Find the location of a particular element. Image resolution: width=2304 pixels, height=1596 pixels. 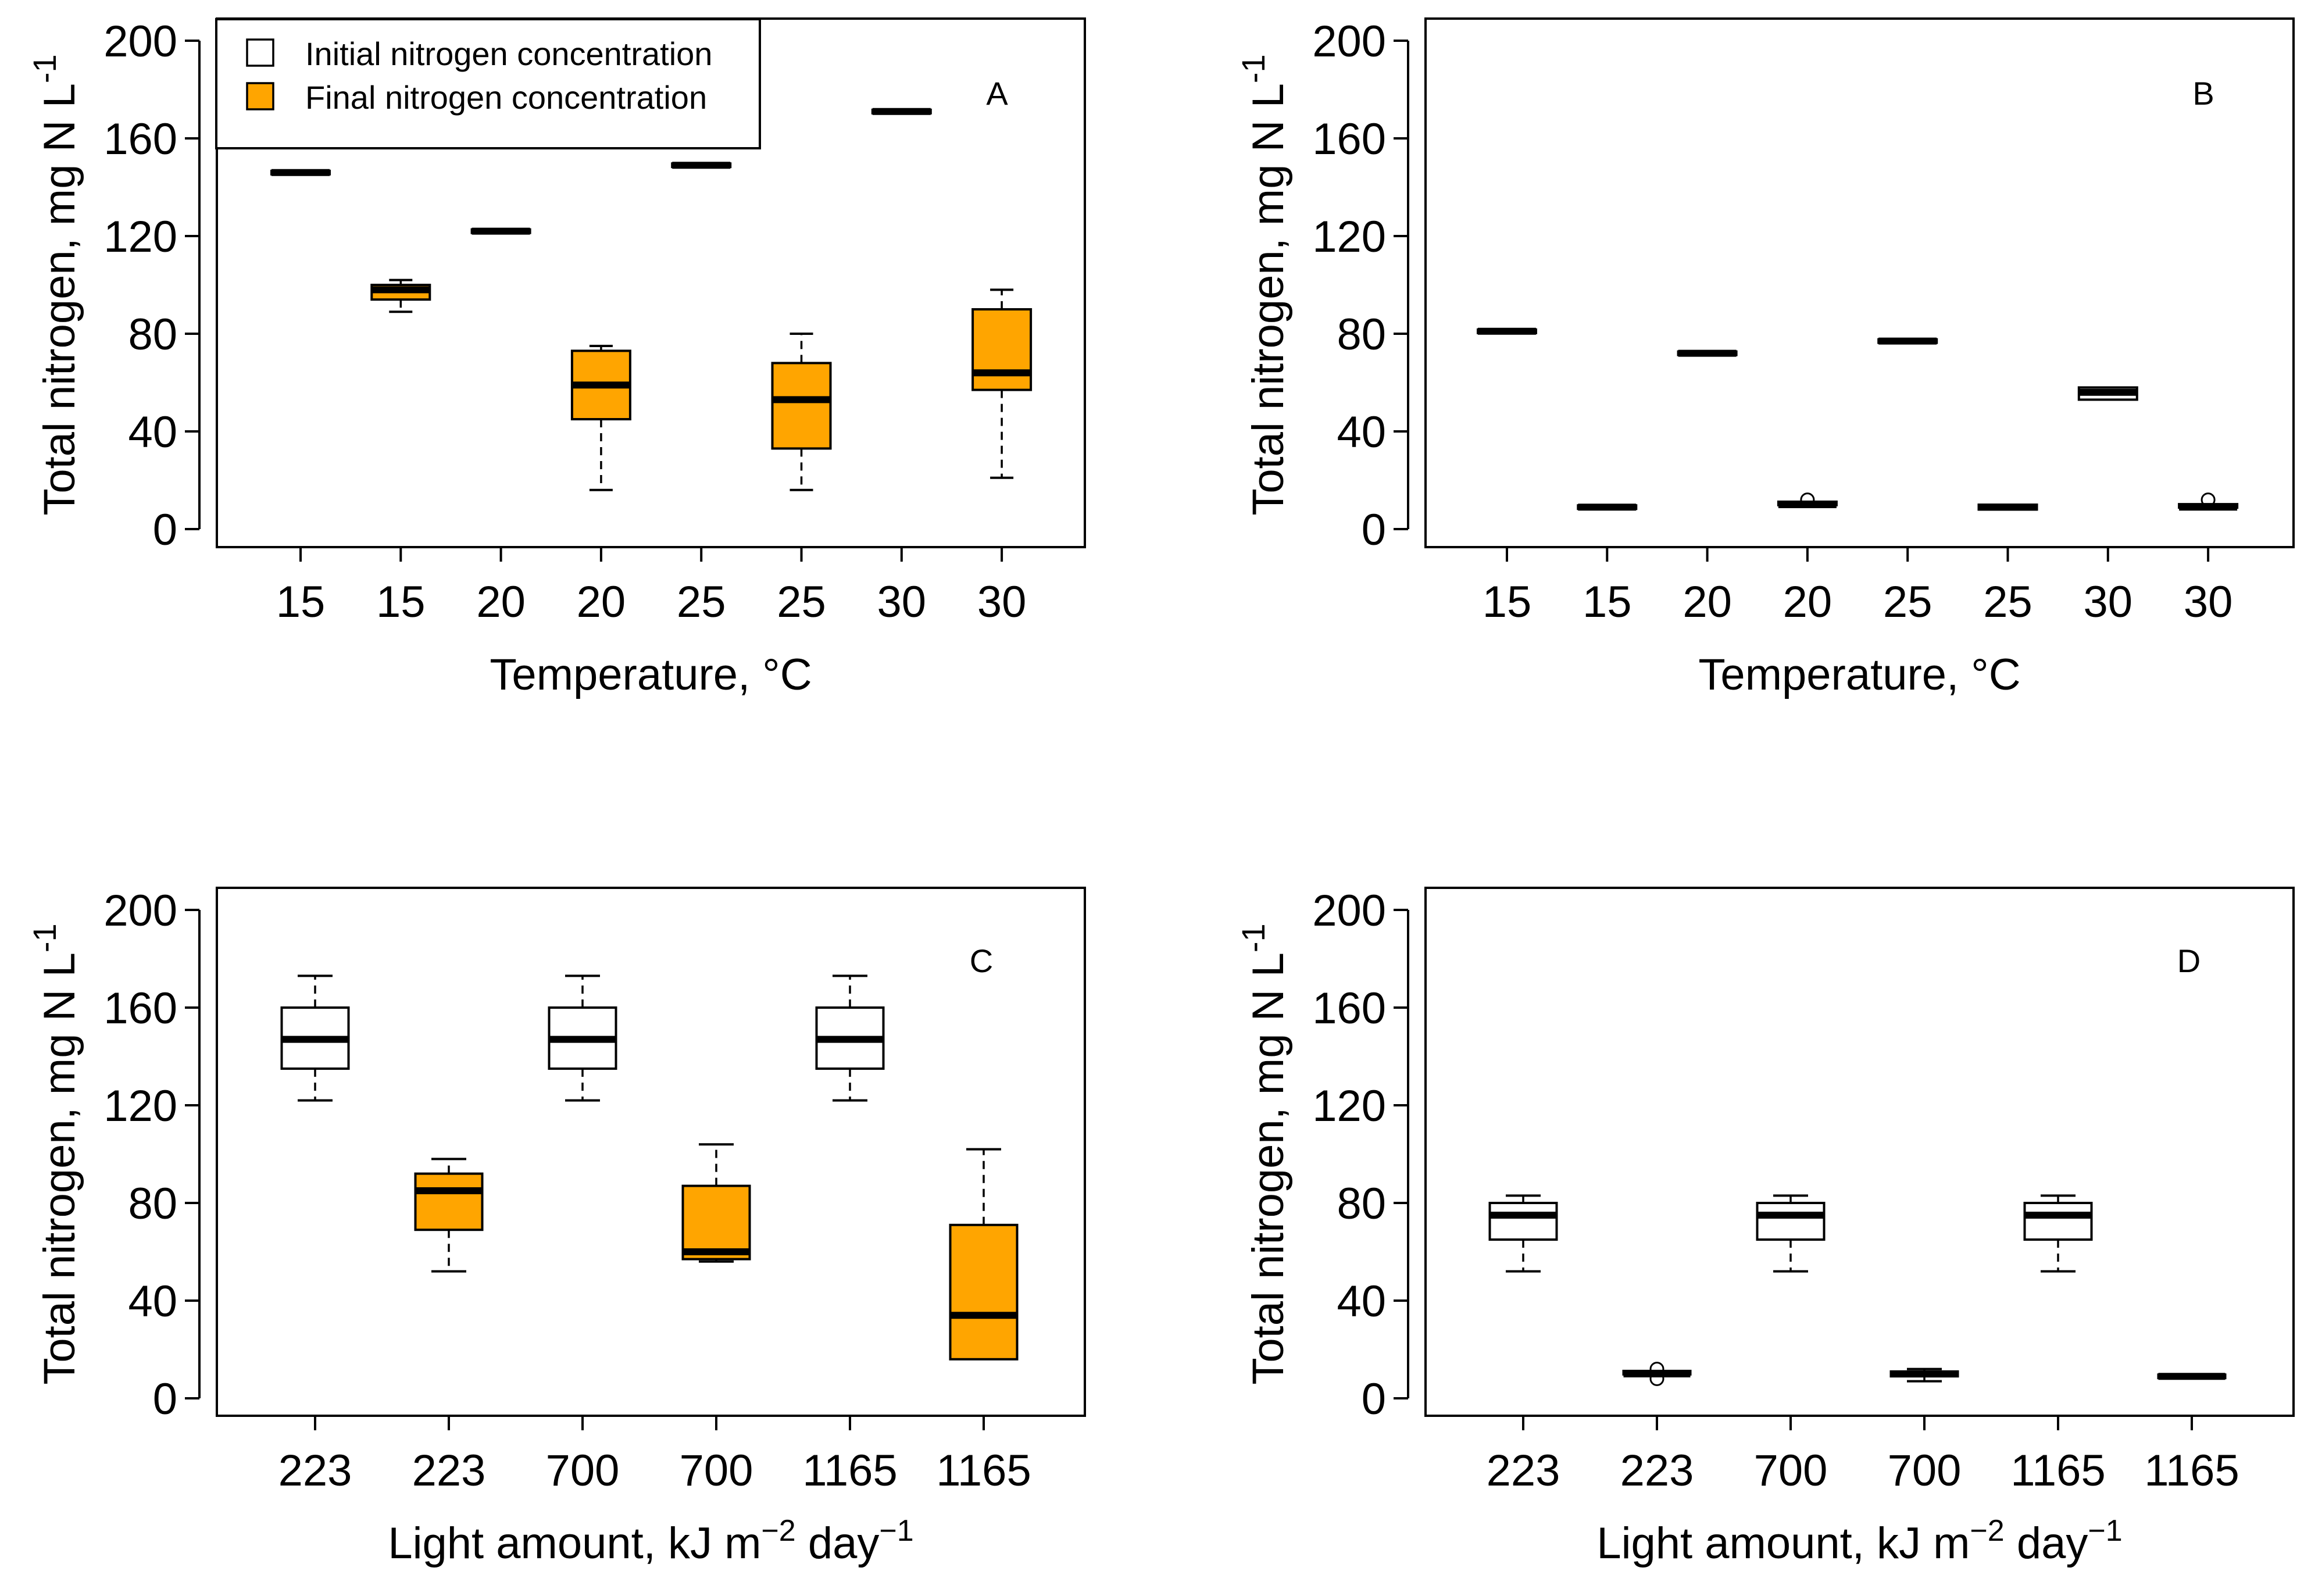

legend-label: Initial nitrogen concentration is located at coordinates (508, 53).